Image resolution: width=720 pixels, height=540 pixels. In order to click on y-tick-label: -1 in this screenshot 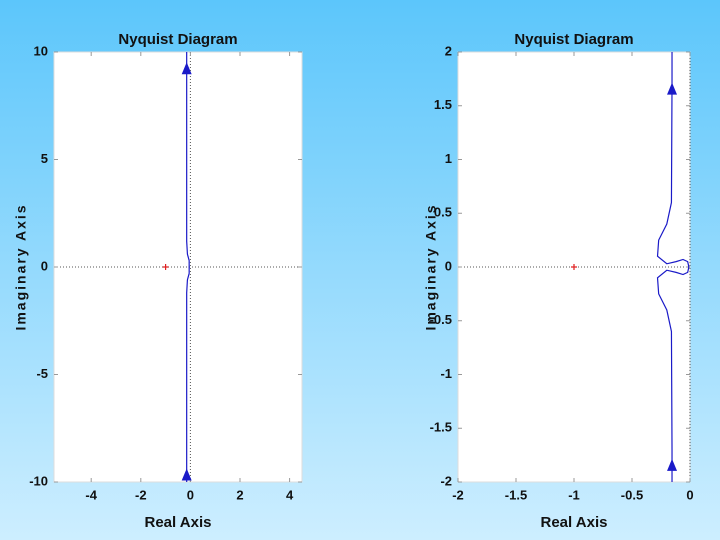, I will do `click(446, 373)`.